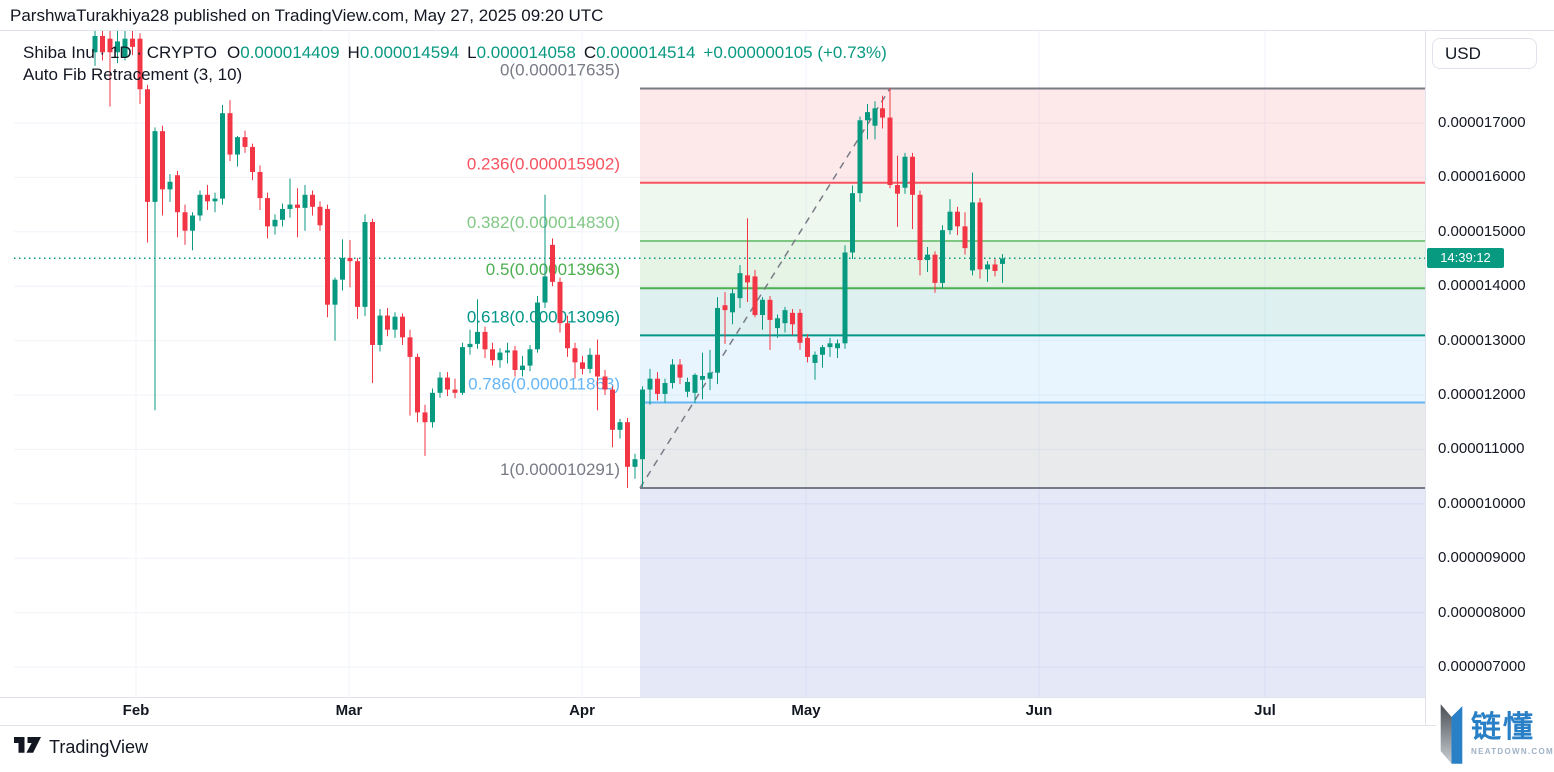  I want to click on time-axis-label: May, so click(806, 710).